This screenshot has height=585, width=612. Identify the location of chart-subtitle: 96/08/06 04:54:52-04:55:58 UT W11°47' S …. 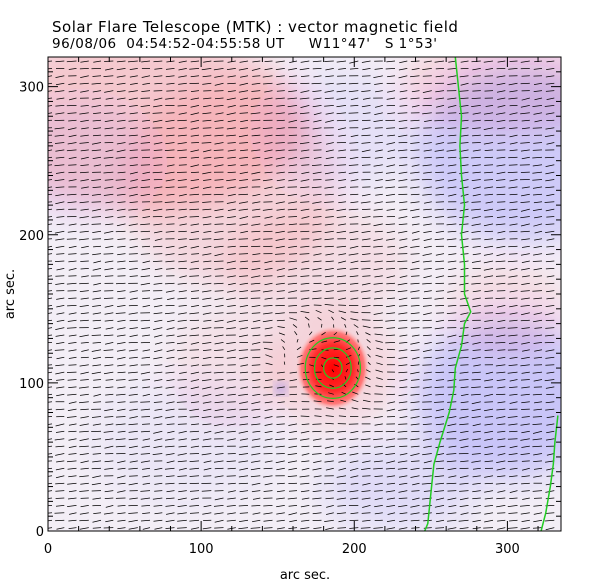
(244, 44).